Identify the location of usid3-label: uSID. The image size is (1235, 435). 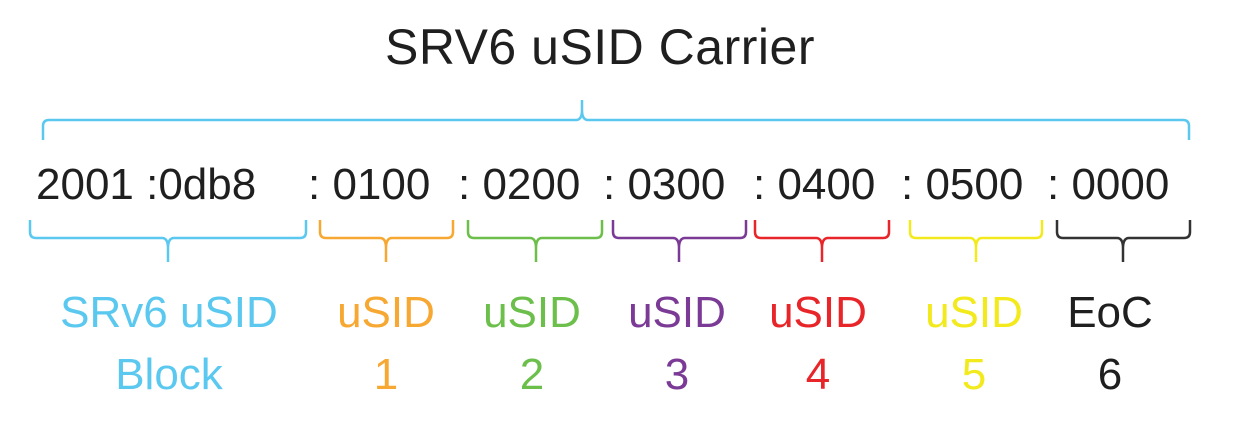
(677, 312).